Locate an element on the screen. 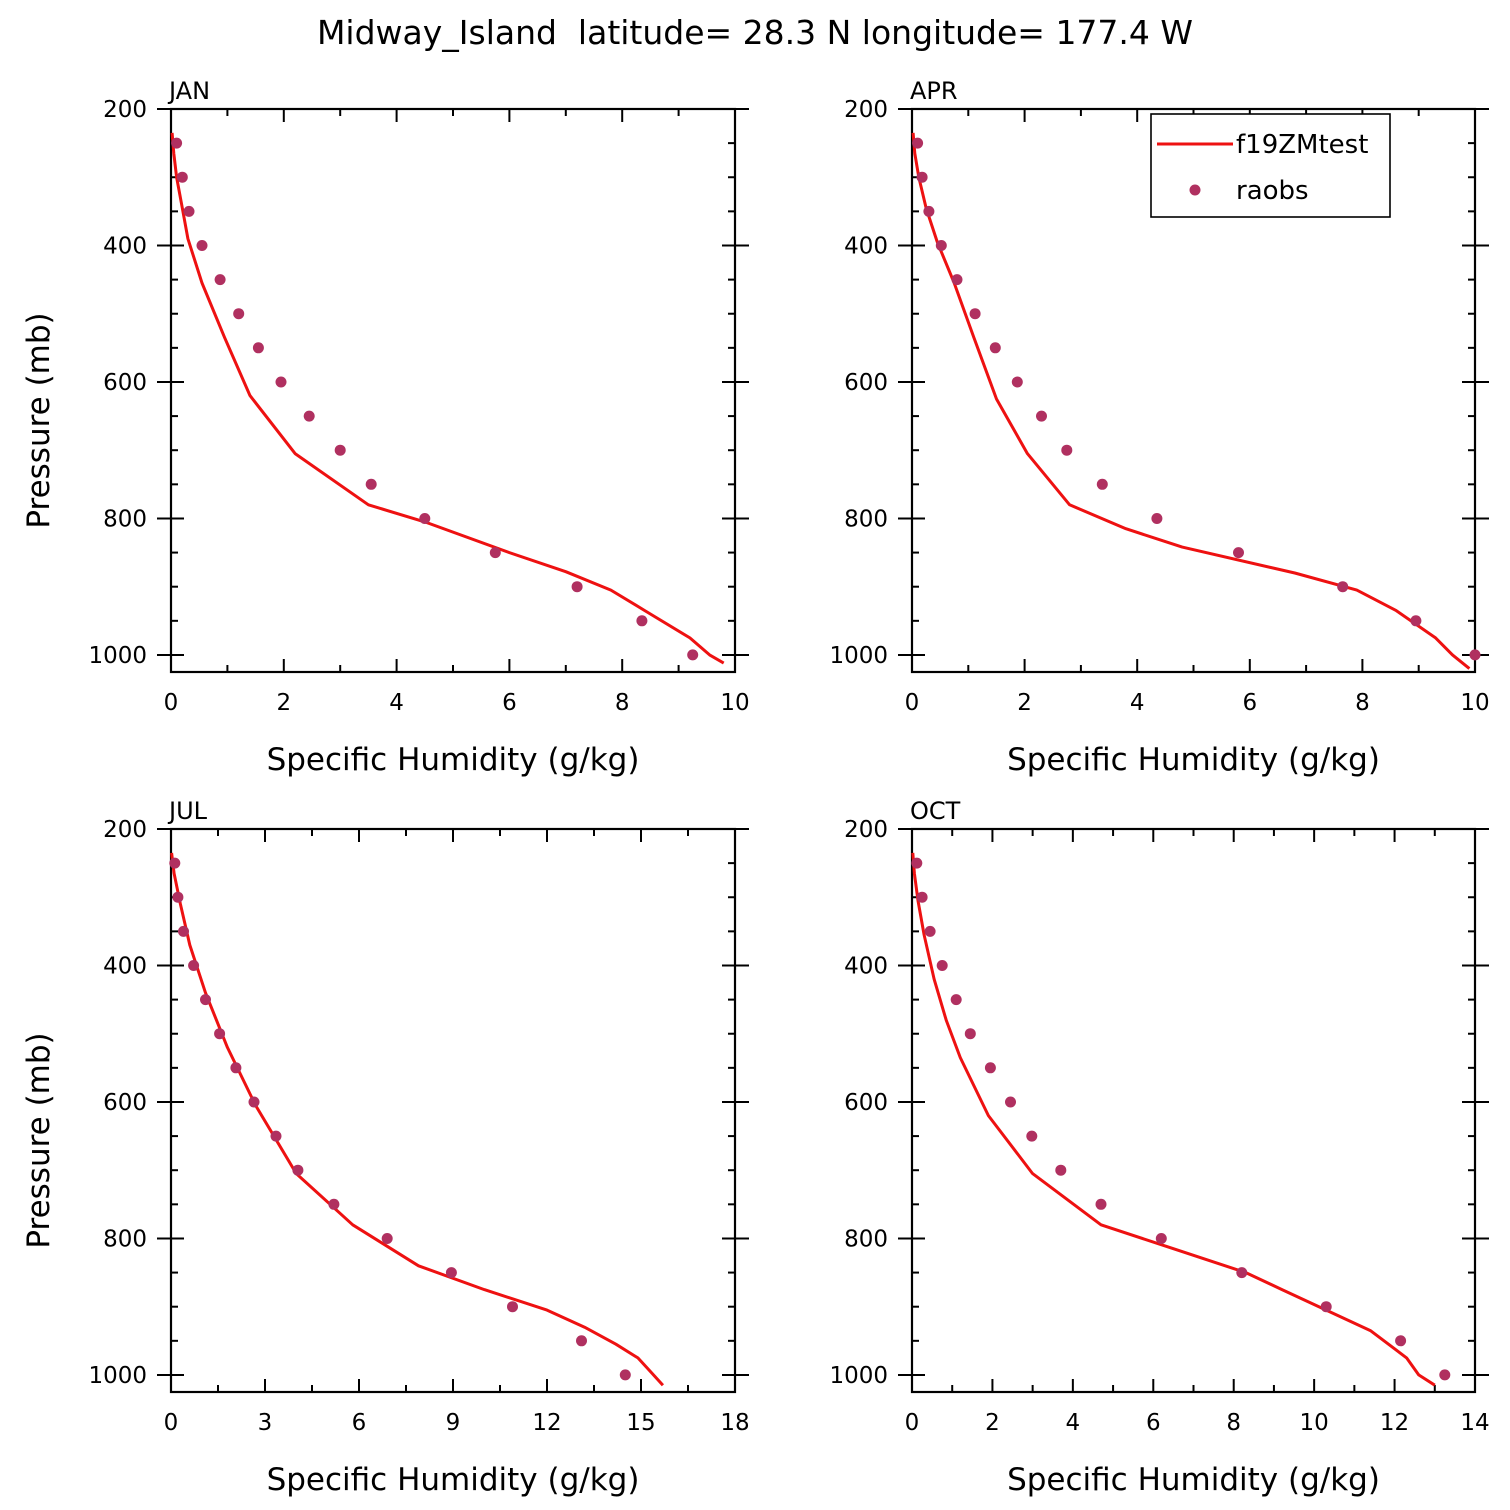  x-tick-label: 14 is located at coordinates (1474, 1423).